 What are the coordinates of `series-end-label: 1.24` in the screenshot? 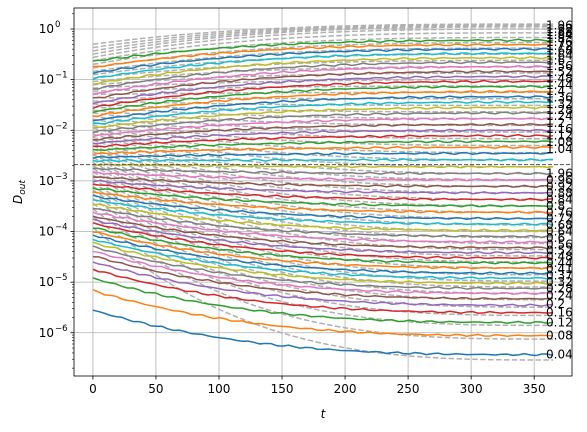 It's located at (559, 116).